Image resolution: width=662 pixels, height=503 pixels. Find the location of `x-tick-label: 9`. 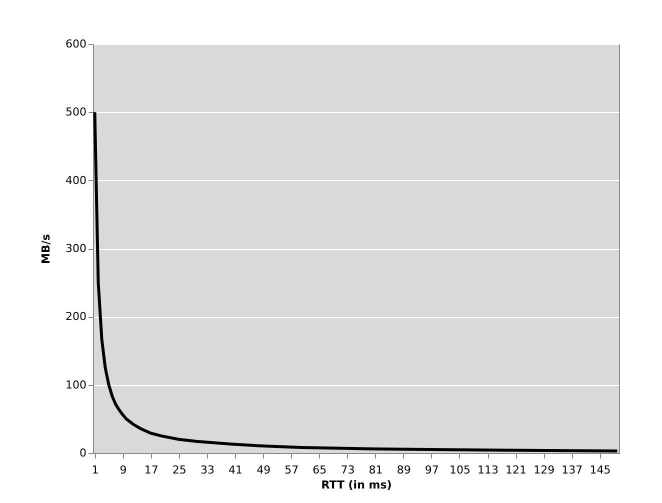

x-tick-label: 9 is located at coordinates (123, 470).